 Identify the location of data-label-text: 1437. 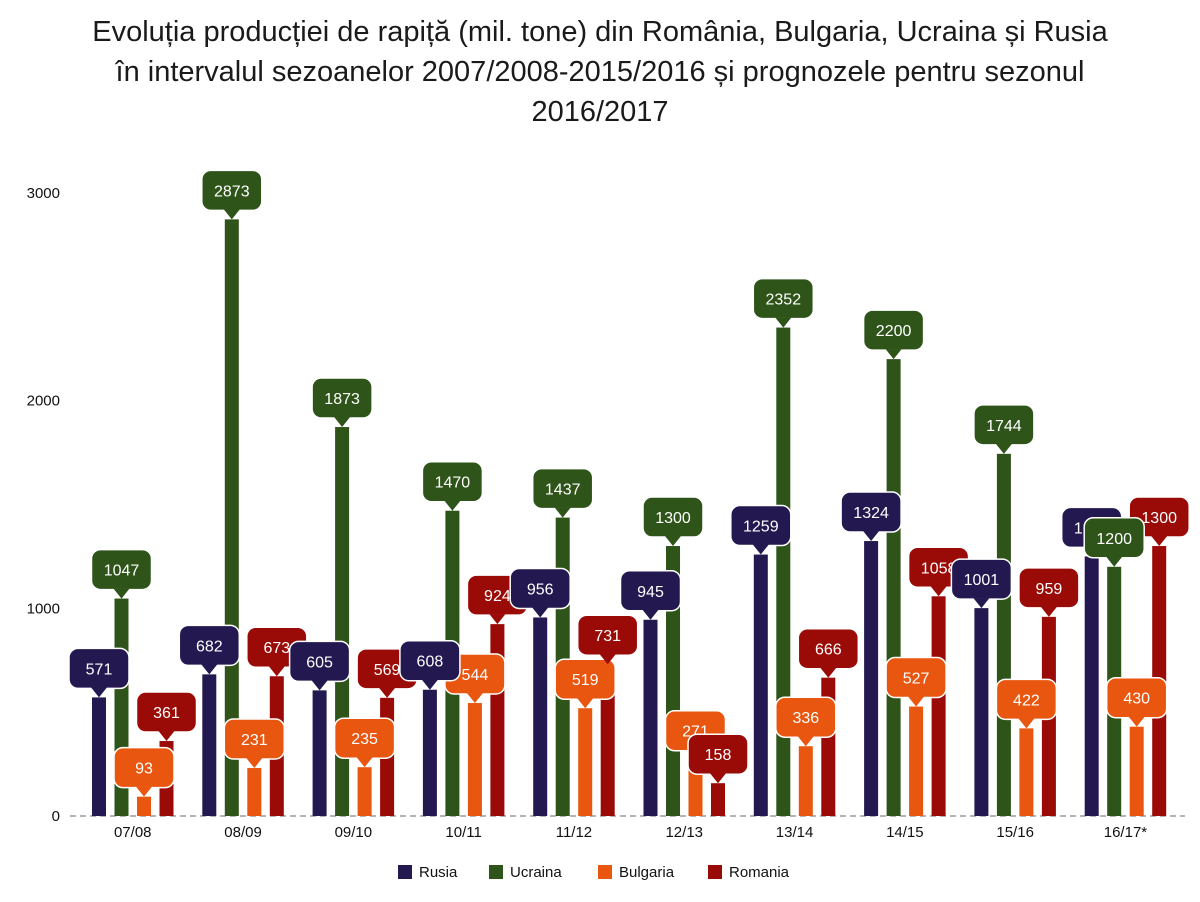
(563, 490).